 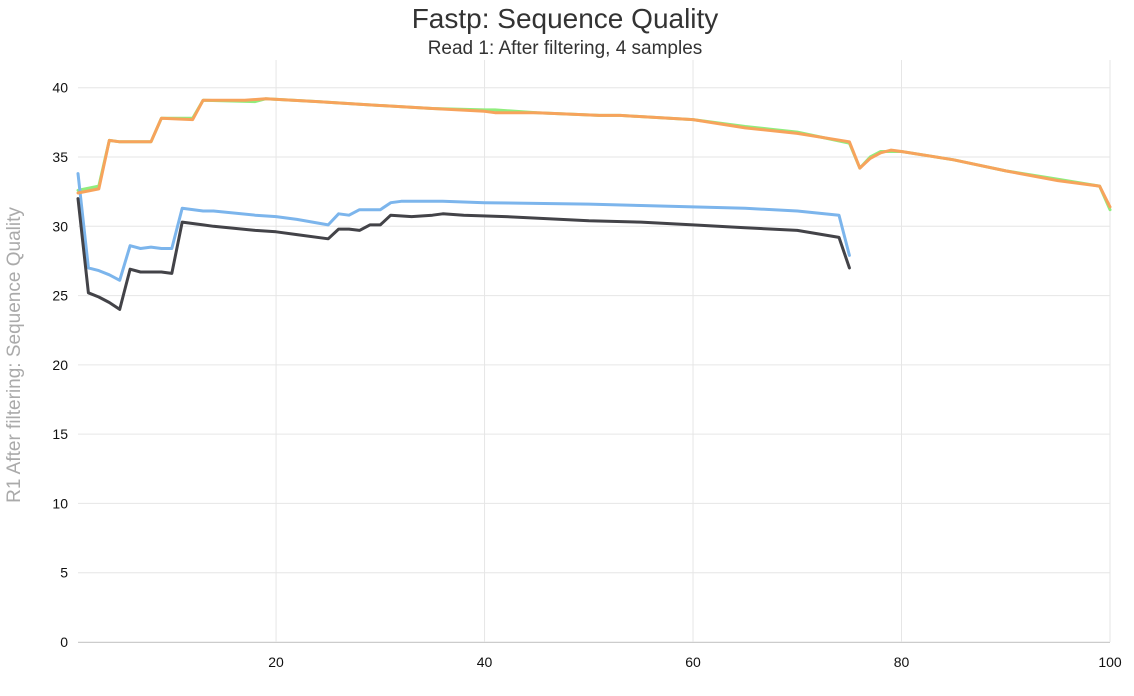 What do you see at coordinates (60, 365) in the screenshot?
I see `y-tick-label: 20` at bounding box center [60, 365].